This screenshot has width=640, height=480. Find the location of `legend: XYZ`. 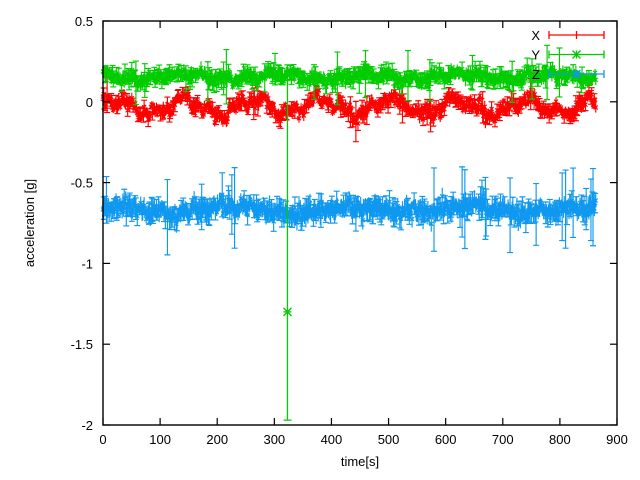

legend: XYZ is located at coordinates (568, 55).